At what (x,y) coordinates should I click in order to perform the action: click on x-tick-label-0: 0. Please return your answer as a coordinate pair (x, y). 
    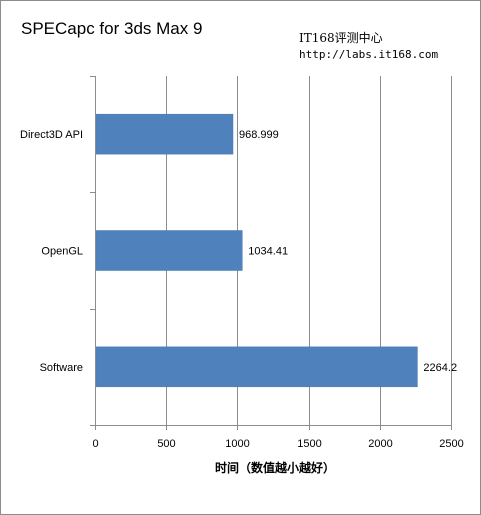
    Looking at the image, I should click on (95, 444).